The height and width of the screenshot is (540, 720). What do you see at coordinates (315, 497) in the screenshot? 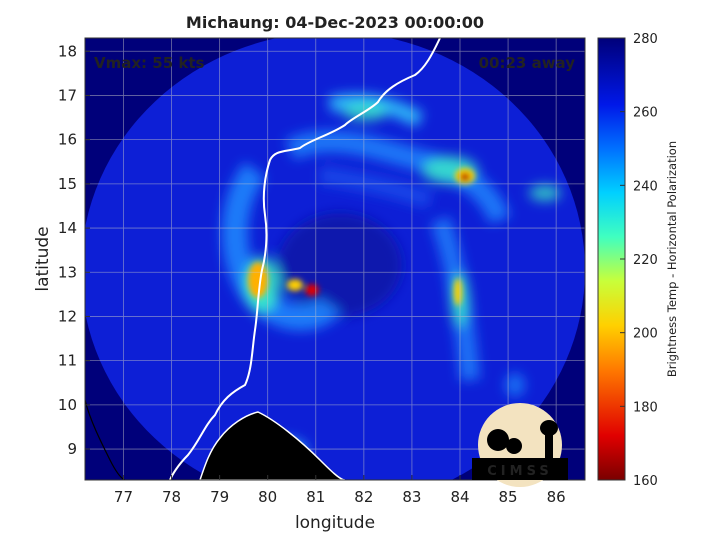
I see `x-tick-label: 81` at bounding box center [315, 497].